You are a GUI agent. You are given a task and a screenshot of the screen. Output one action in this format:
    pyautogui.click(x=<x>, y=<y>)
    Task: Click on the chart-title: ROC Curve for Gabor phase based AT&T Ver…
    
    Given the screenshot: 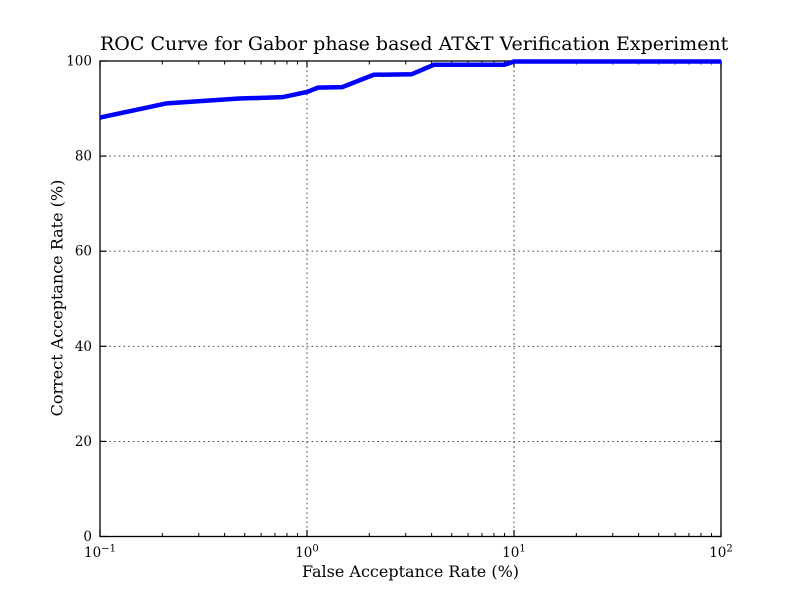 What is the action you would take?
    pyautogui.click(x=414, y=44)
    